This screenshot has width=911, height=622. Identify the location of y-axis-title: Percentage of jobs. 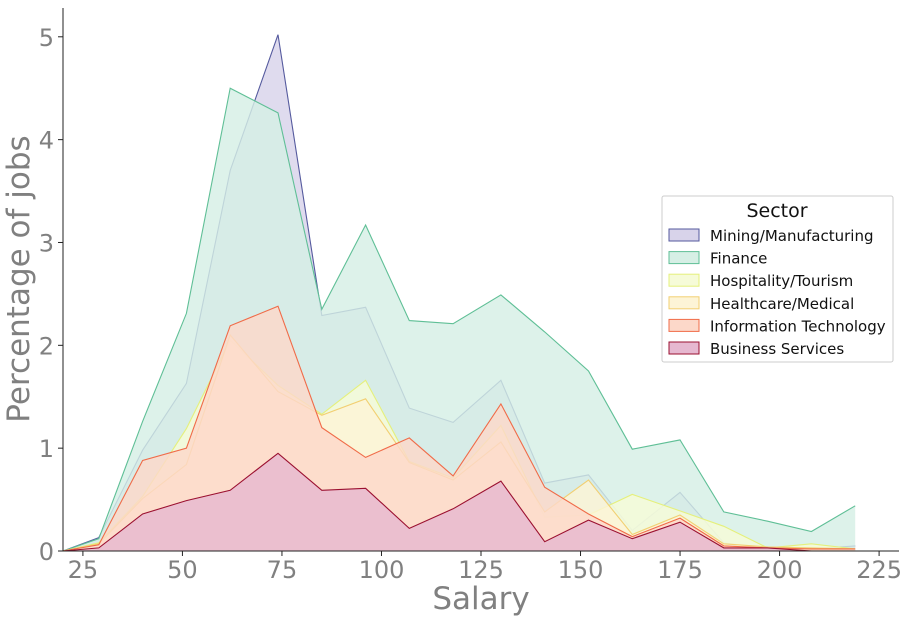
(19, 278).